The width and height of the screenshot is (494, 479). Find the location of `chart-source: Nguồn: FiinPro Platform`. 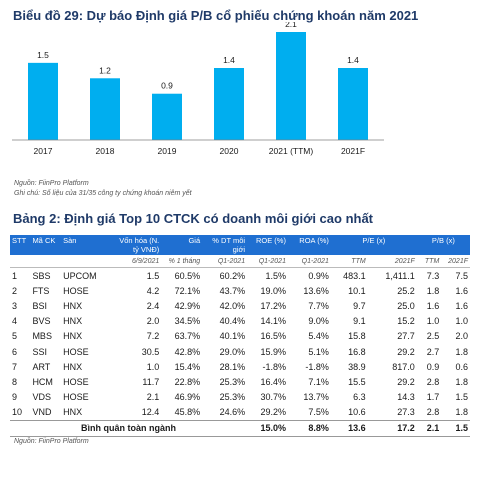

chart-source: Nguồn: FiinPro Platform is located at coordinates (51, 183).